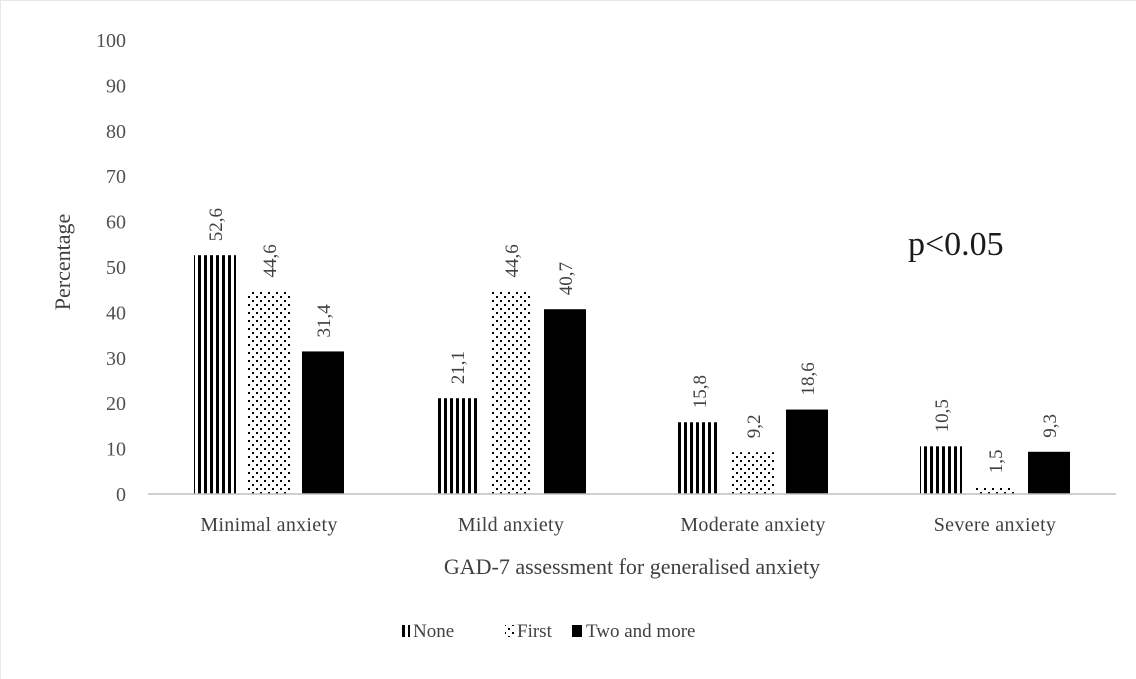 The width and height of the screenshot is (1136, 679). What do you see at coordinates (216, 224) in the screenshot?
I see `data-label: 52,6` at bounding box center [216, 224].